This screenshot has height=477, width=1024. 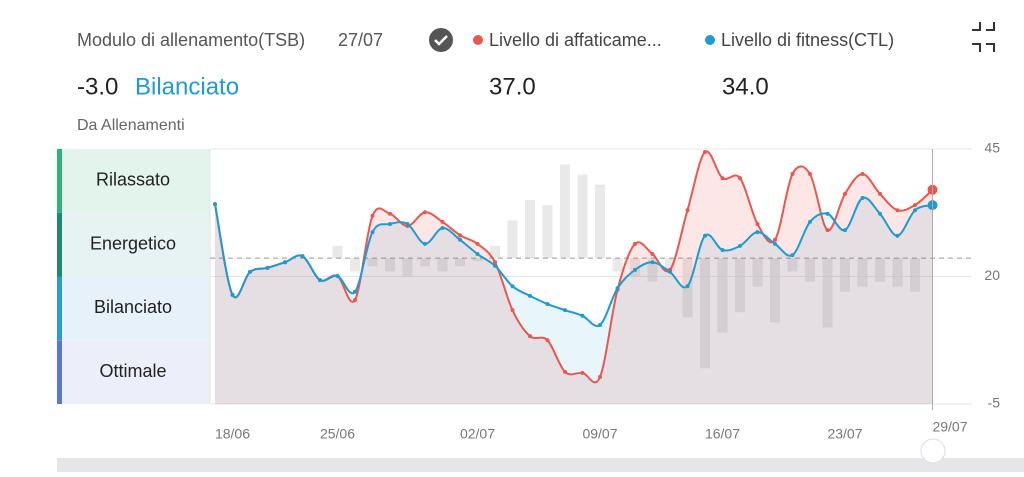 I want to click on x-tick-label: 16/07, so click(x=722, y=434).